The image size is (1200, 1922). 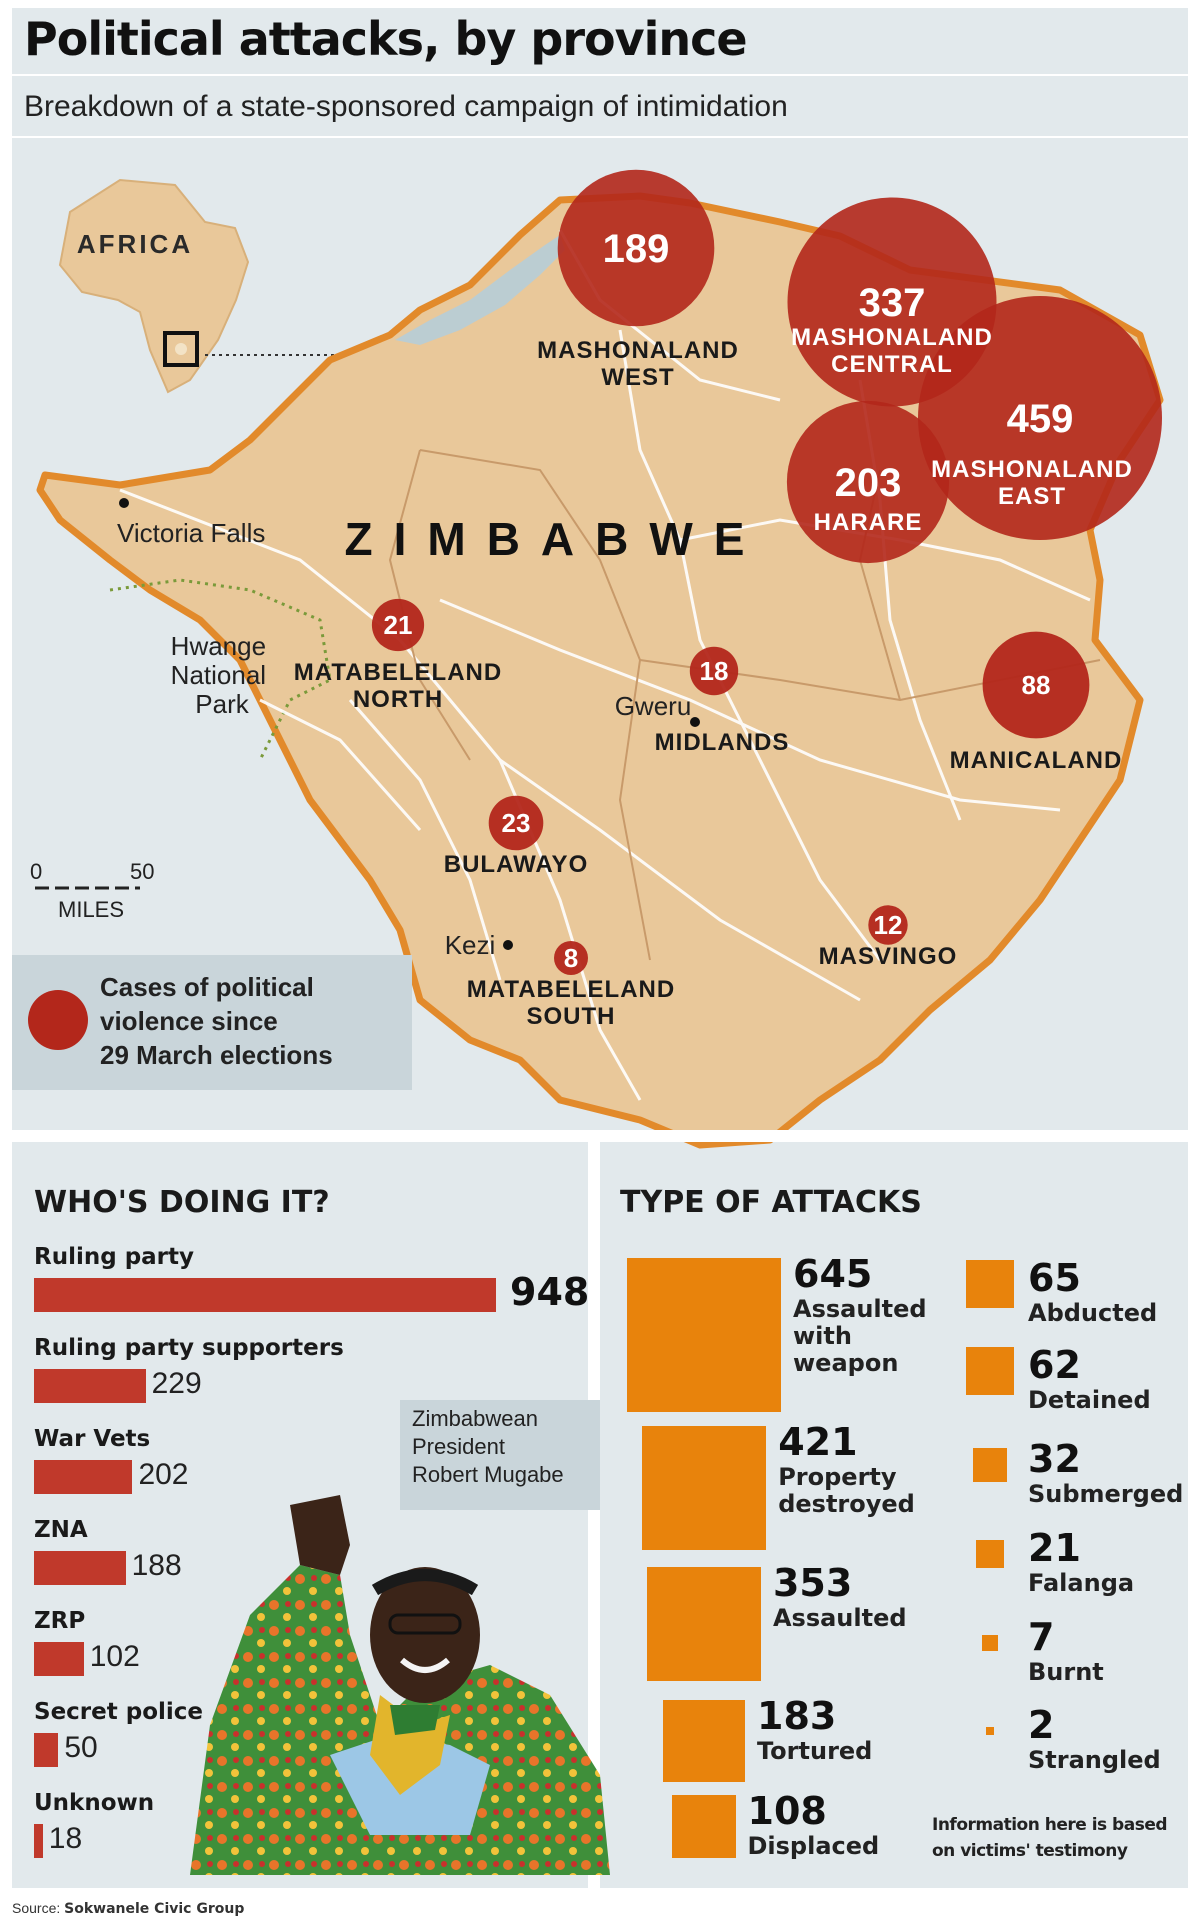 What do you see at coordinates (1041, 1637) in the screenshot?
I see `attack-value-label: 7` at bounding box center [1041, 1637].